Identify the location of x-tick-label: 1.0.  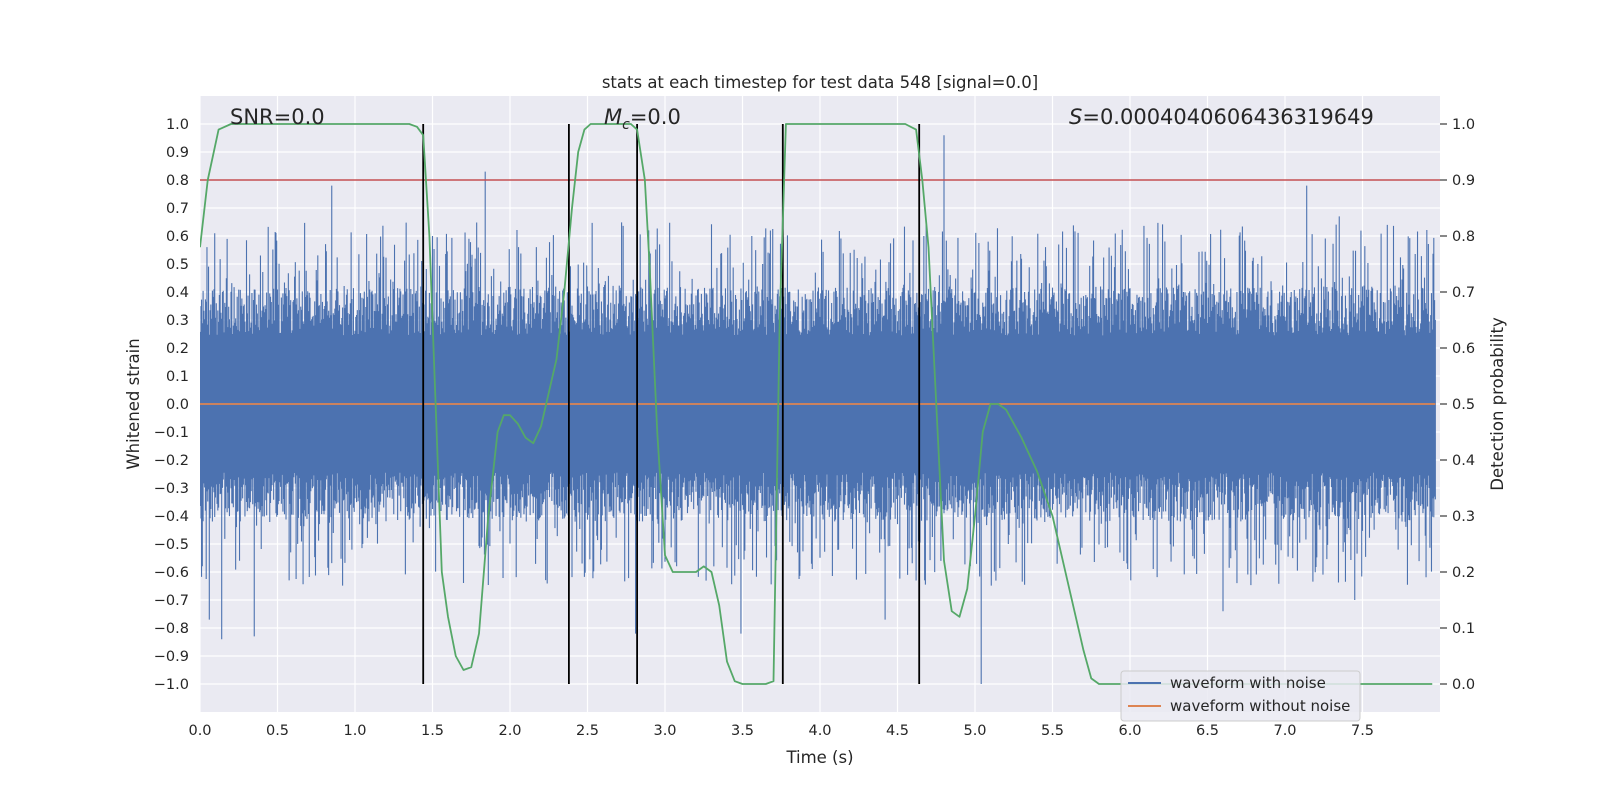
(354, 731).